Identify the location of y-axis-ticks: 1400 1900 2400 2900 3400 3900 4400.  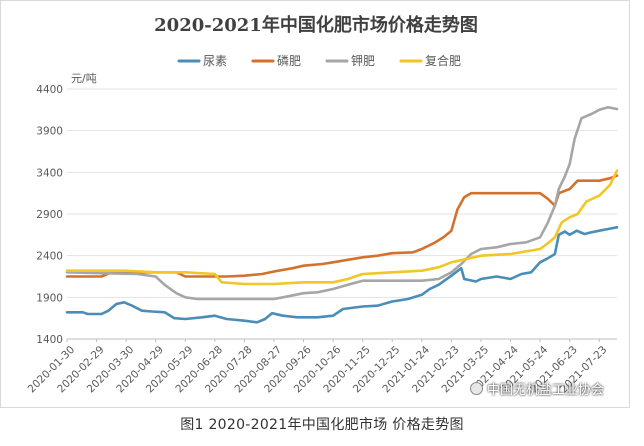
(49, 215).